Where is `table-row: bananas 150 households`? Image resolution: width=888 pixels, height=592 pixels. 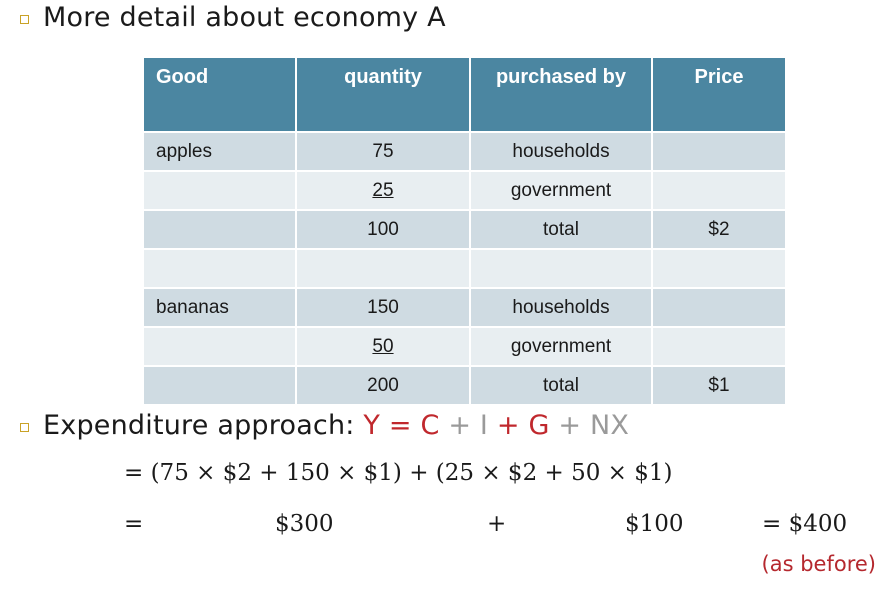
table-row: bananas 150 households is located at coordinates (464, 307).